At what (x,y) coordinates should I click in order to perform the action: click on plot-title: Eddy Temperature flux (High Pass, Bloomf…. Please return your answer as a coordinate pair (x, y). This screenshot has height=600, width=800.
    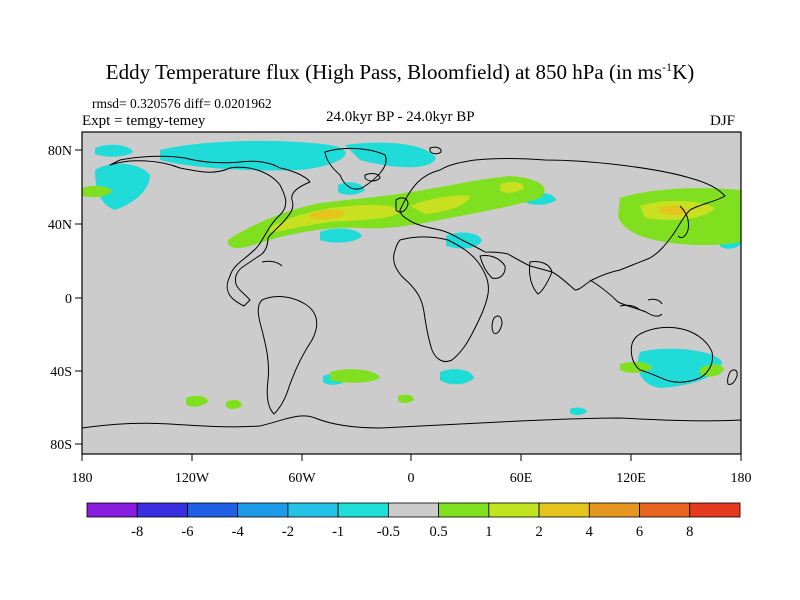
    Looking at the image, I should click on (400, 72).